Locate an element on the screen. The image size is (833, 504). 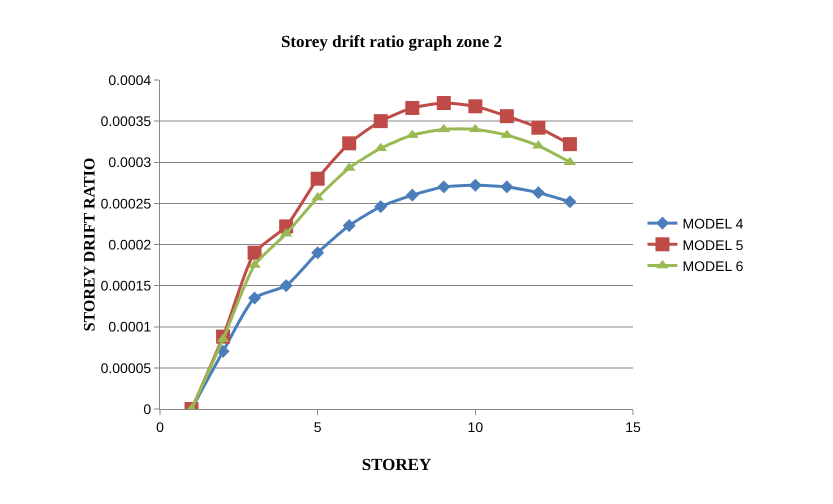
legend-label: MODEL 6 is located at coordinates (713, 266).